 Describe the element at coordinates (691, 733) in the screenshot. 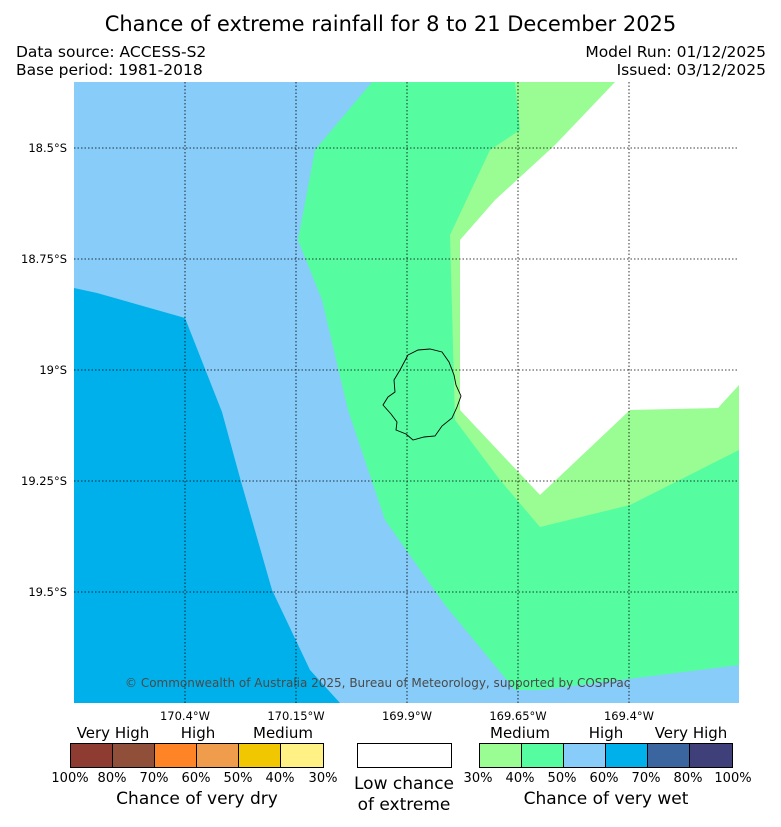

I see `wet-category-very-high: Very High` at that location.